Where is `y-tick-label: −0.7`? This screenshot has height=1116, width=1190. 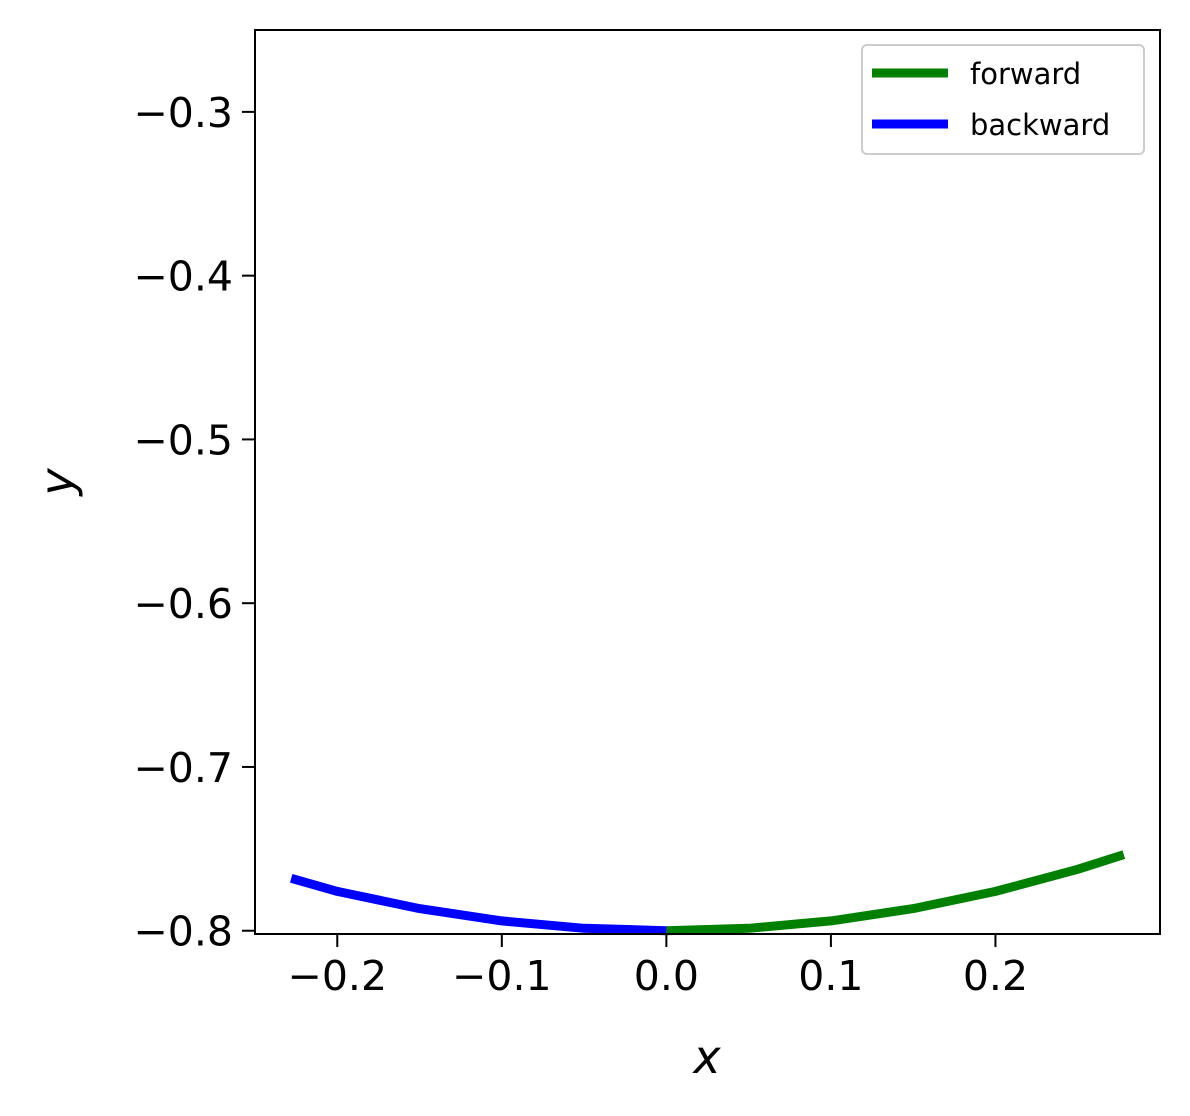
y-tick-label: −0.7 is located at coordinates (183, 768).